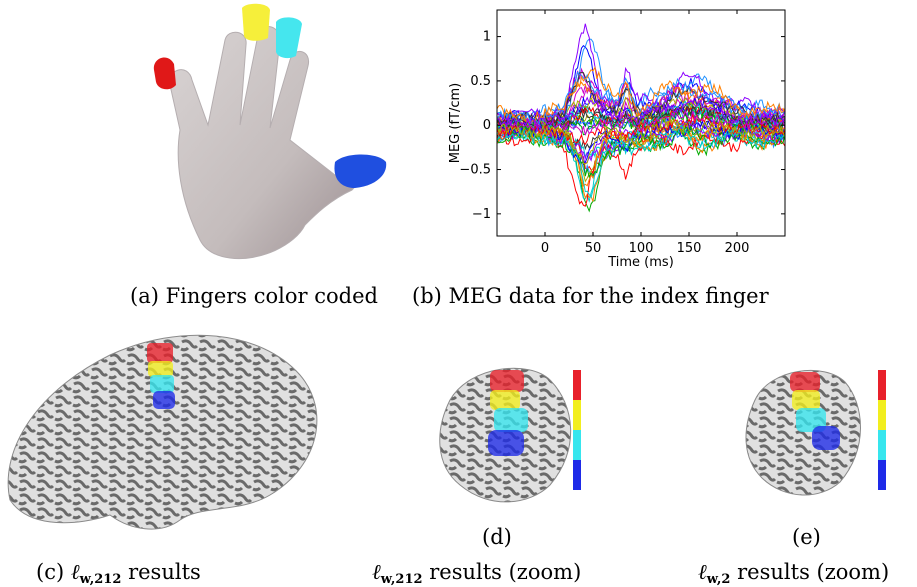 Image resolution: width=917 pixels, height=587 pixels. What do you see at coordinates (477, 573) in the screenshot?
I see `caption-d: ℓw,212 results (zoom)` at bounding box center [477, 573].